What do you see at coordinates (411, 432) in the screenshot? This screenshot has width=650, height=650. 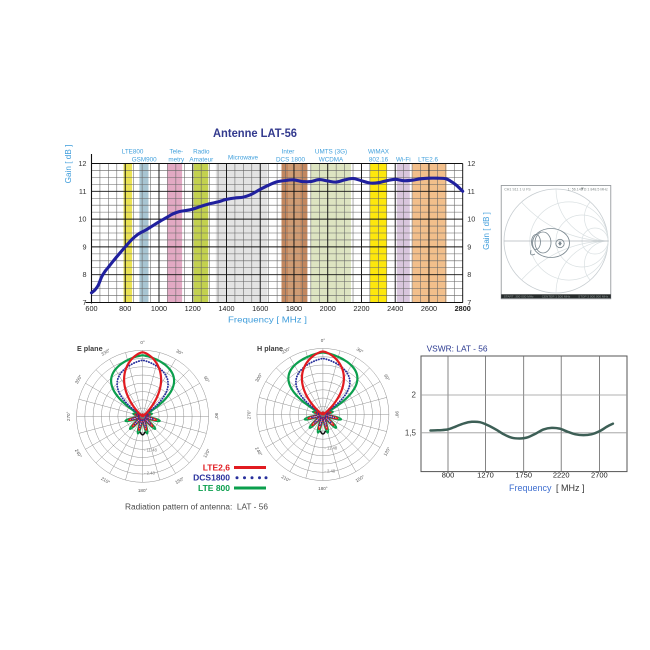 I see `svg-text: 1,5` at bounding box center [411, 432].